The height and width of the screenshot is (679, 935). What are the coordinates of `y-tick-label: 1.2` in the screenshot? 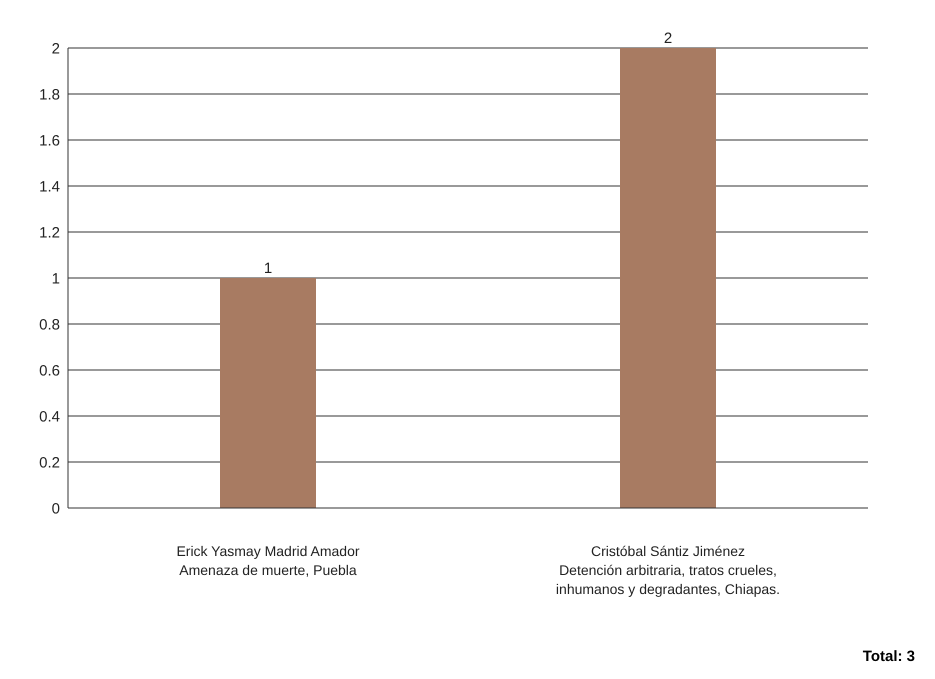 It's located at (49, 233).